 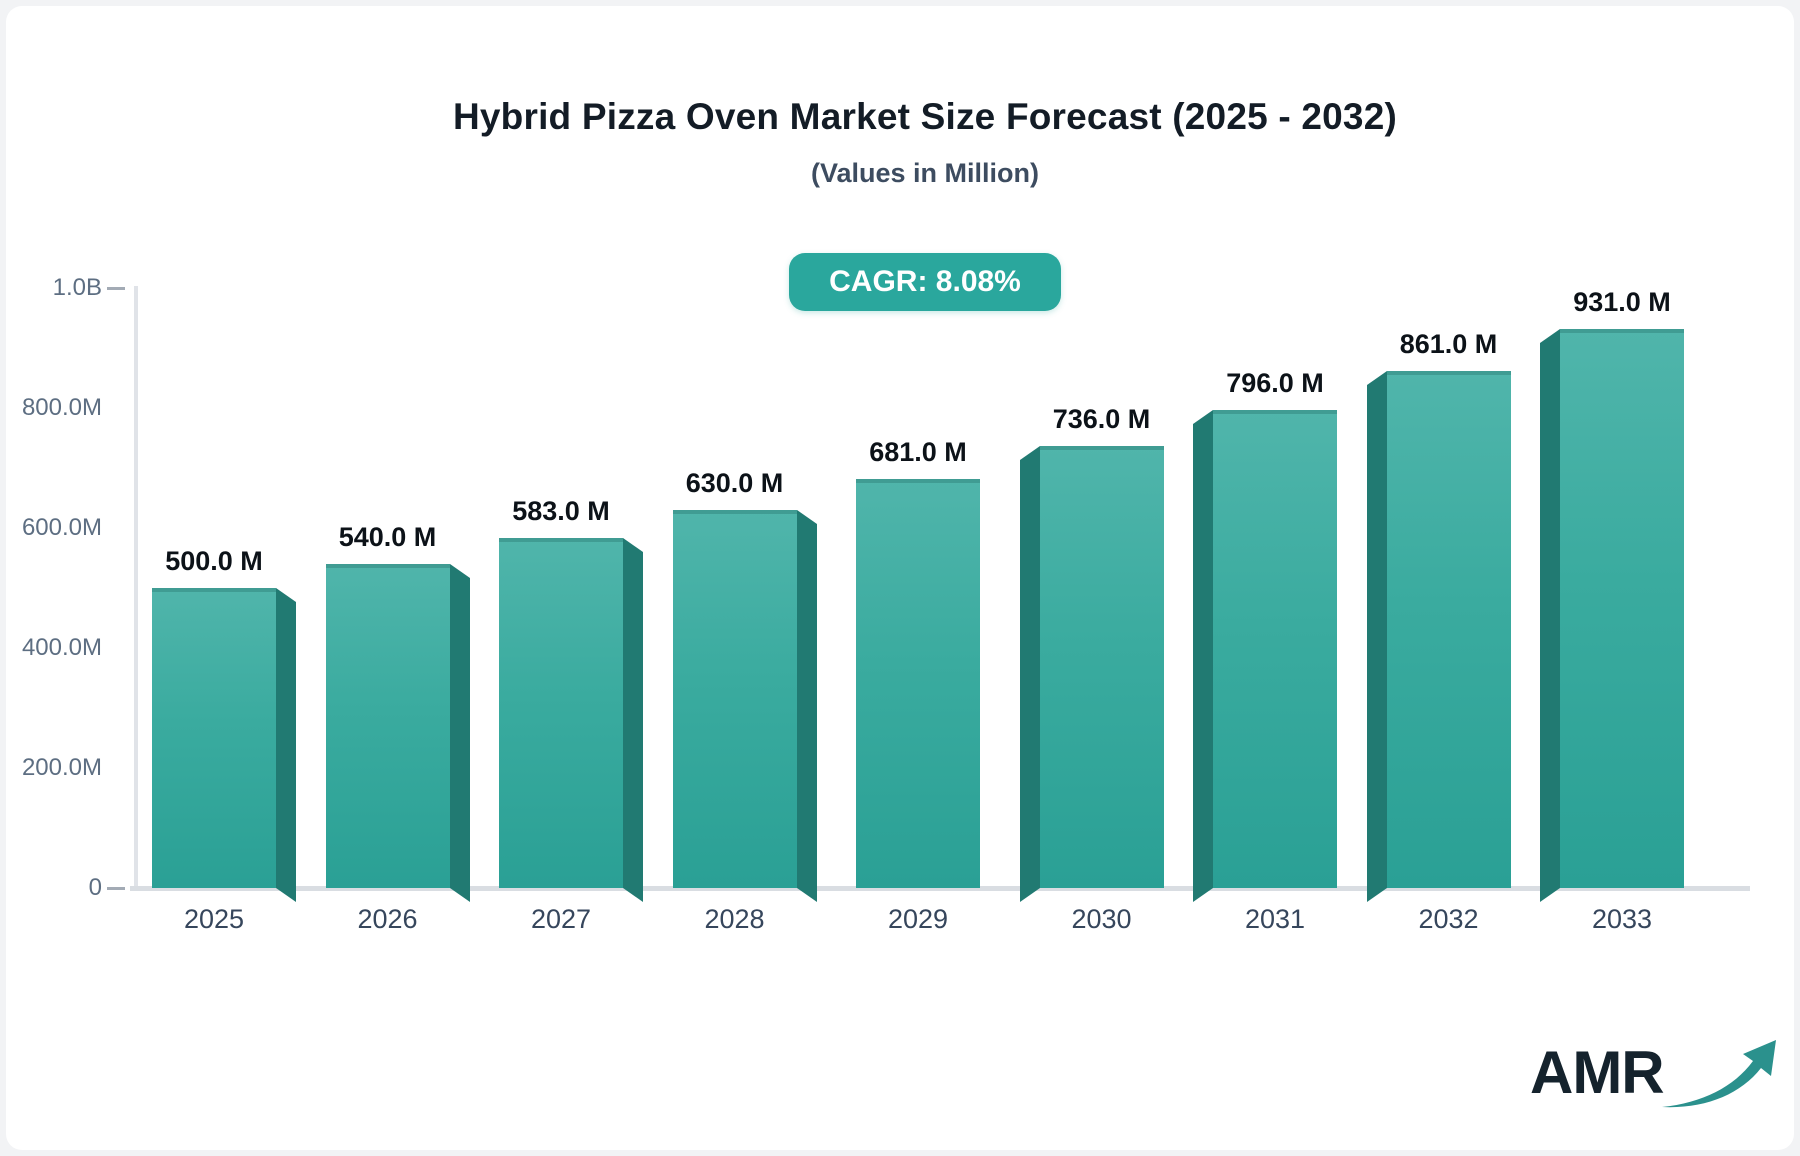 What do you see at coordinates (387, 919) in the screenshot?
I see `x-axis-label: 2026` at bounding box center [387, 919].